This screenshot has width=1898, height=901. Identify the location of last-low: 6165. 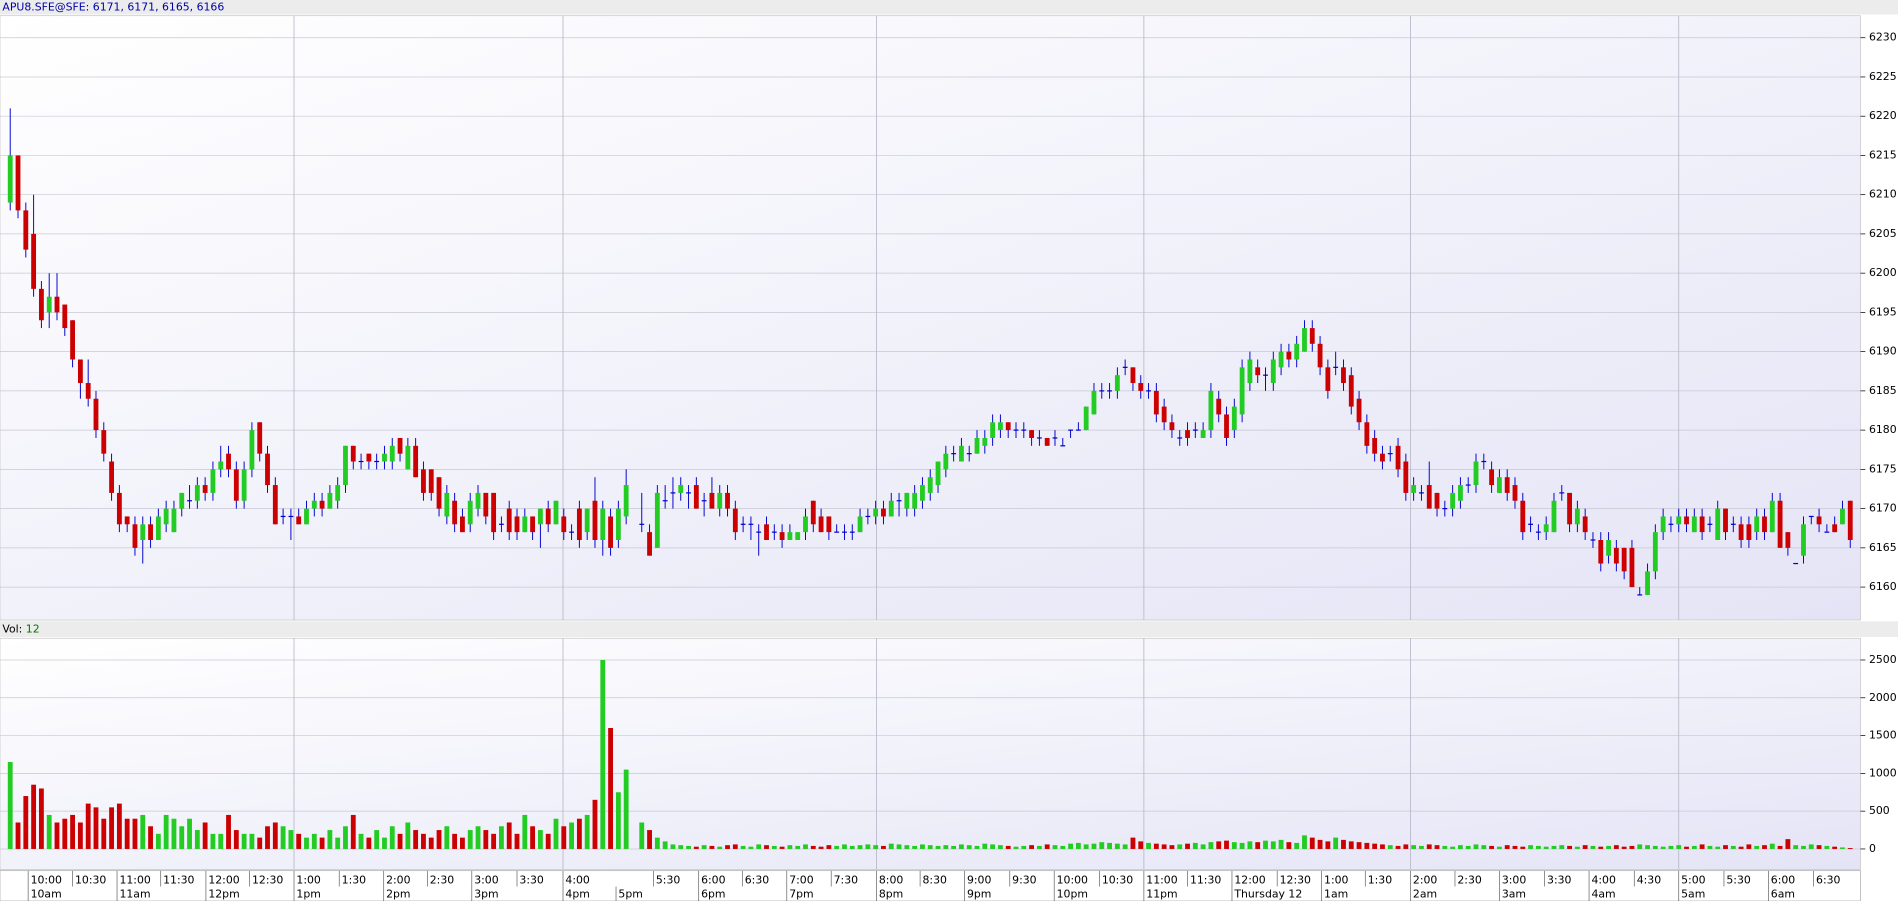
(176, 6).